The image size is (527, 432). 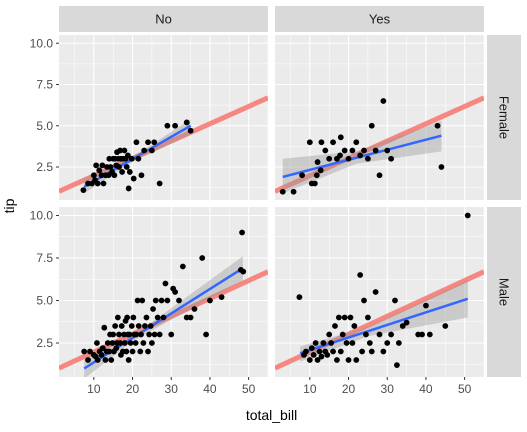 I want to click on strip-female: Female, so click(x=504, y=117).